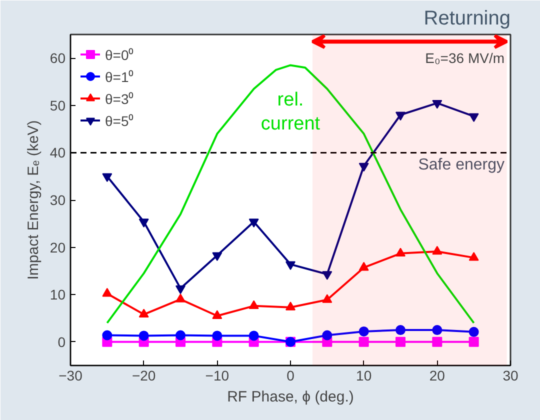 This screenshot has height=420, width=540. I want to click on legend-label: θ=1⁰, so click(119, 77).